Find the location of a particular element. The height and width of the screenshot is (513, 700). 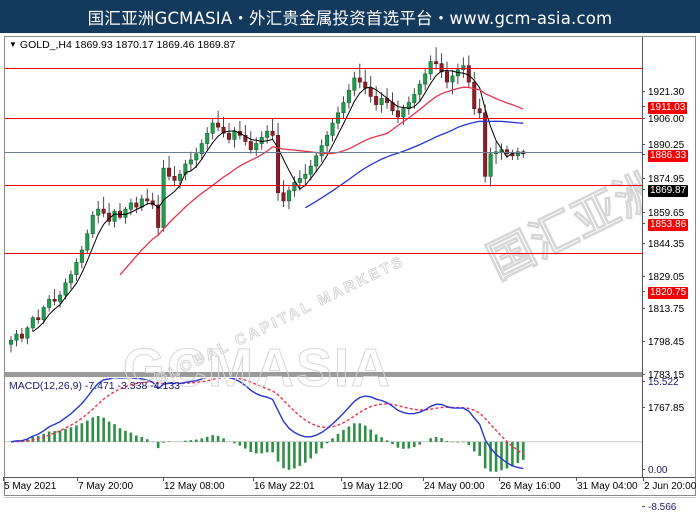

brand-banner: 国汇亚洲GCMASIA・外汇贵金属投资首选平台・www.gcm-asia.com is located at coordinates (350, 16).